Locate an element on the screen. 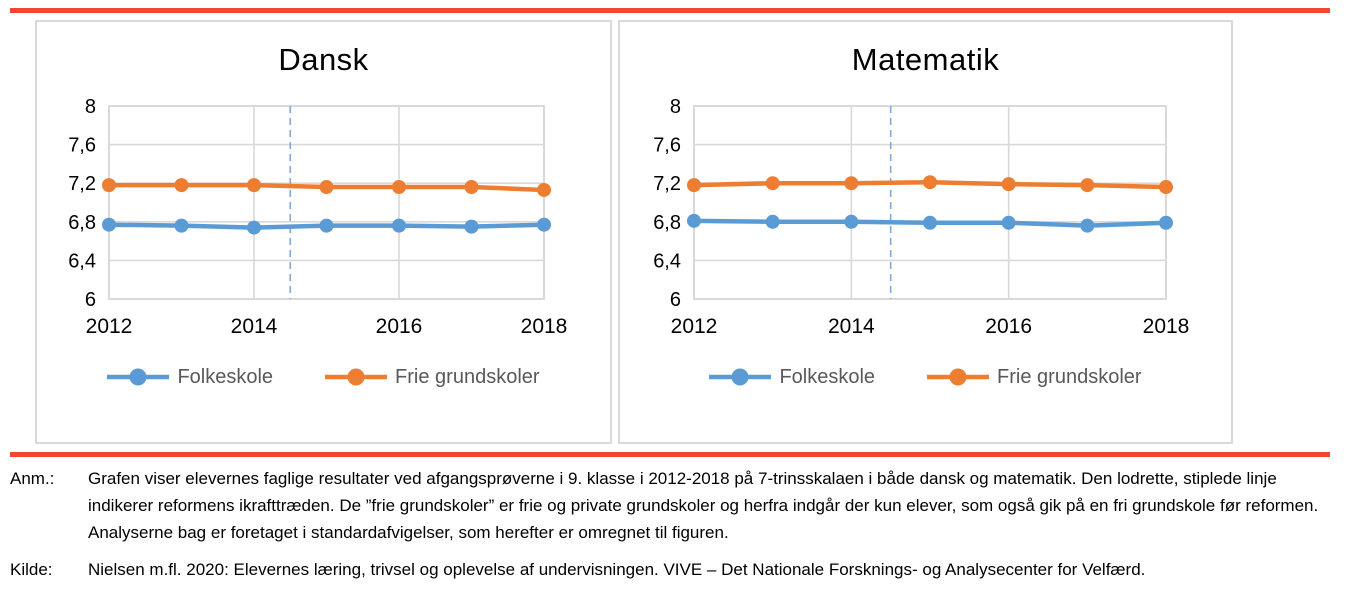 The height and width of the screenshot is (613, 1352). chart-svg: 6 6,4 6,8 7,2 7,6 8 2012 2014 2016 2018 is located at coordinates (318, 217).